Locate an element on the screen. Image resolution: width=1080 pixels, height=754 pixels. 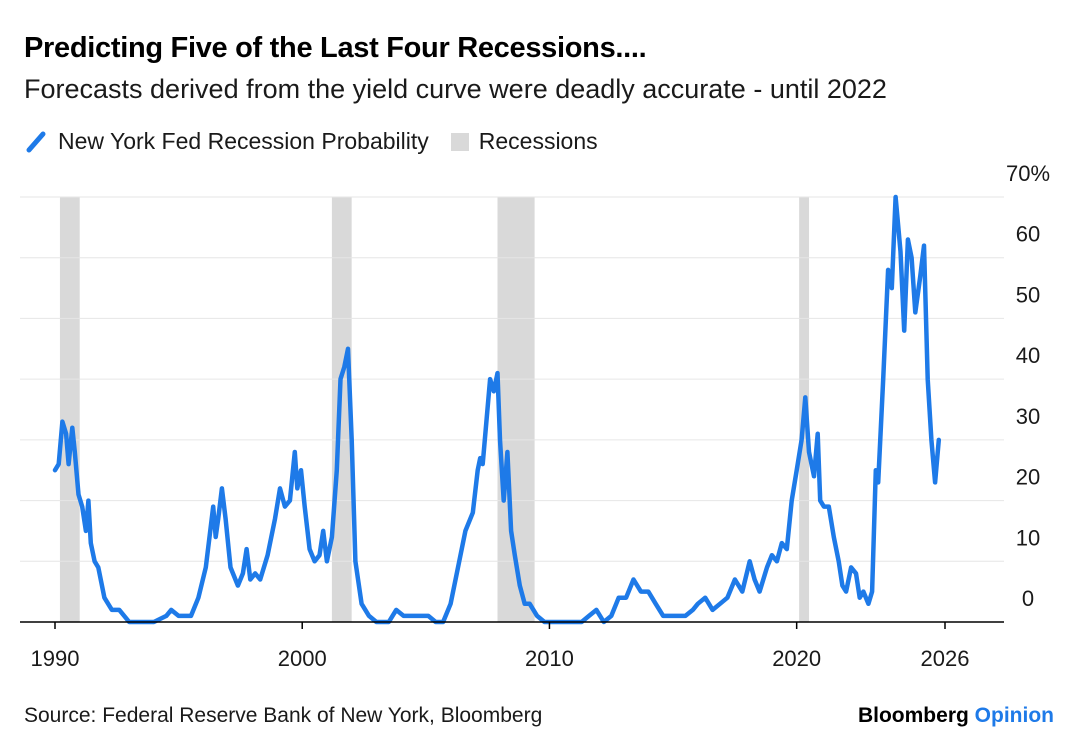
y-tick-label: 10 is located at coordinates (1028, 537).